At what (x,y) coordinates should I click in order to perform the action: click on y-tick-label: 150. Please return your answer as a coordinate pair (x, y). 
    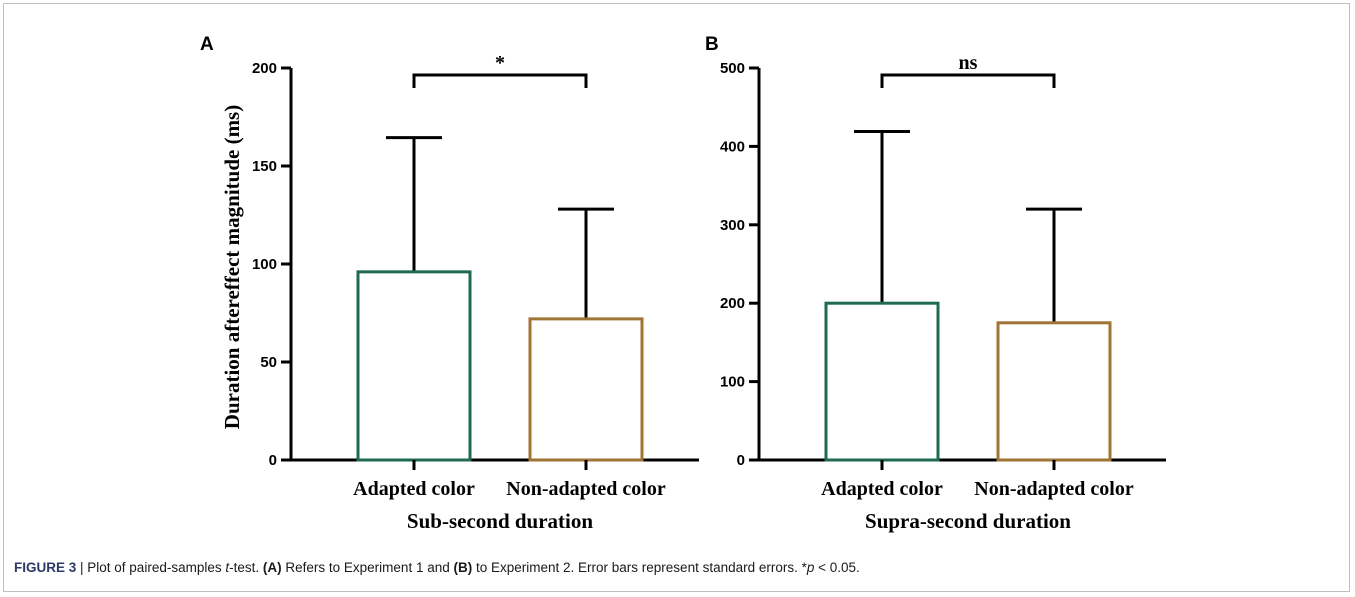
    Looking at the image, I should click on (264, 166).